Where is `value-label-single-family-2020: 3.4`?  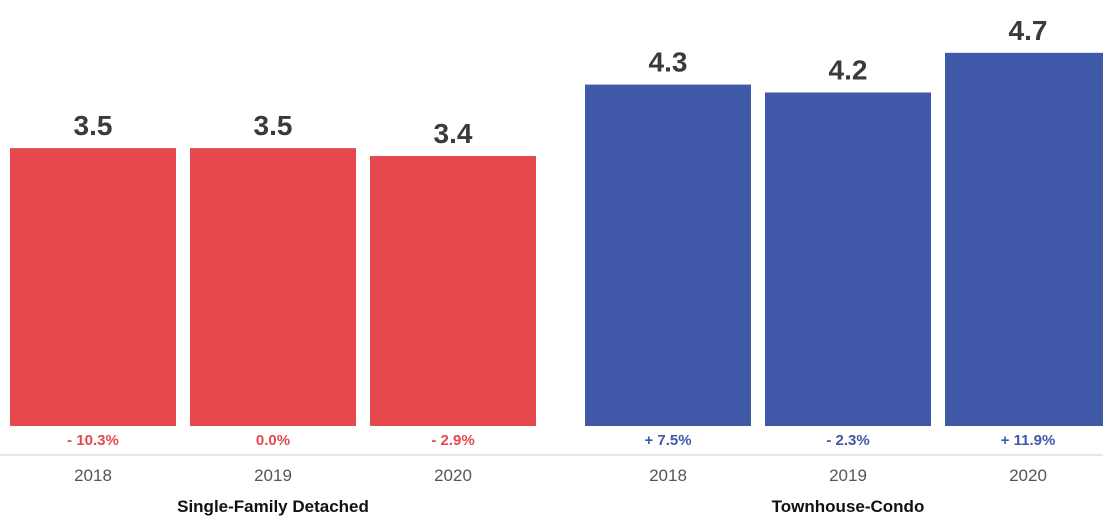
value-label-single-family-2020: 3.4 is located at coordinates (453, 133).